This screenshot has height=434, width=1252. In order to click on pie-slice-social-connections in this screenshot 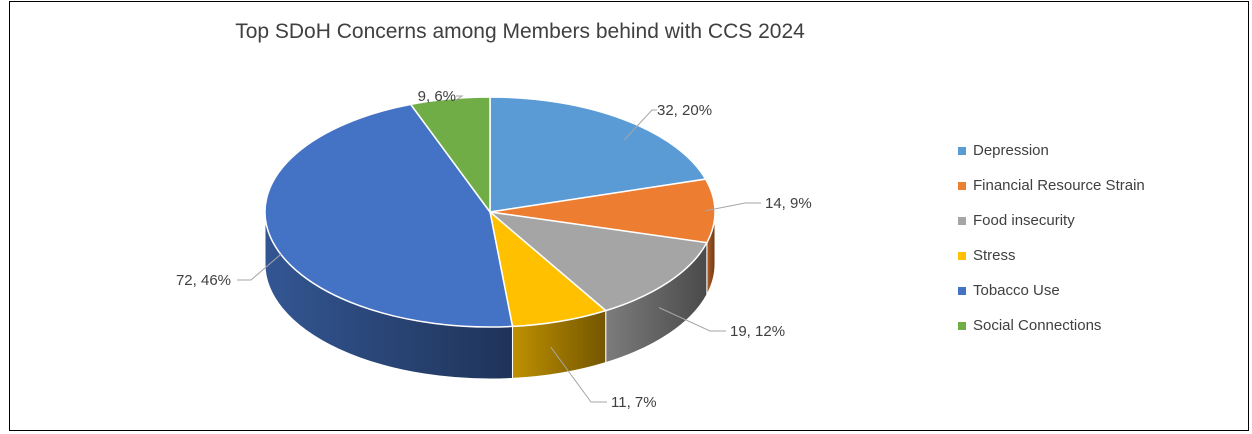, I will do `click(450, 155)`.